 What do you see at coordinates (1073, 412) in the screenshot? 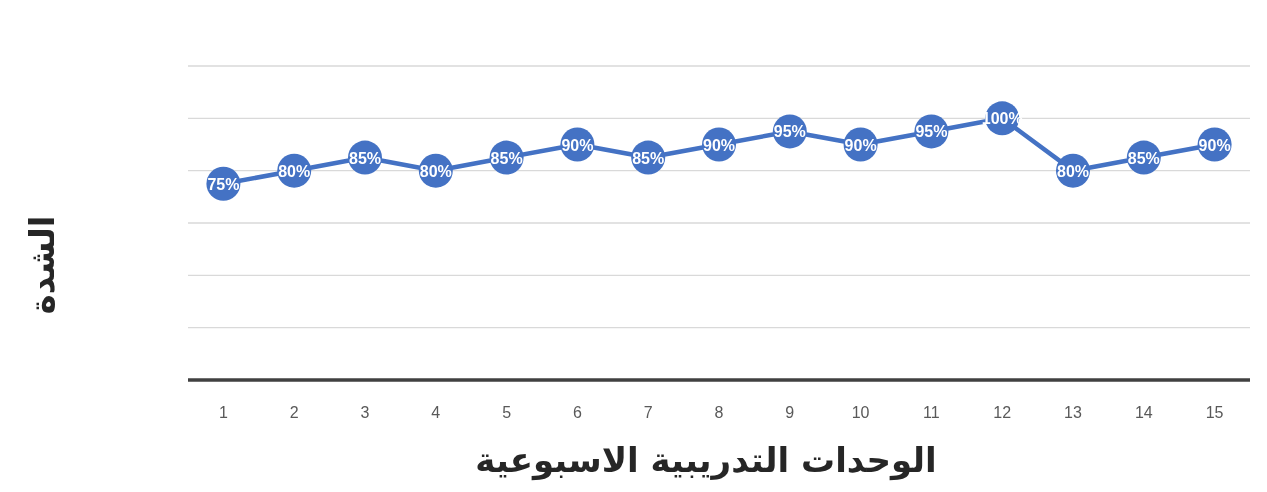
I see `x-tick-label: 13` at bounding box center [1073, 412].